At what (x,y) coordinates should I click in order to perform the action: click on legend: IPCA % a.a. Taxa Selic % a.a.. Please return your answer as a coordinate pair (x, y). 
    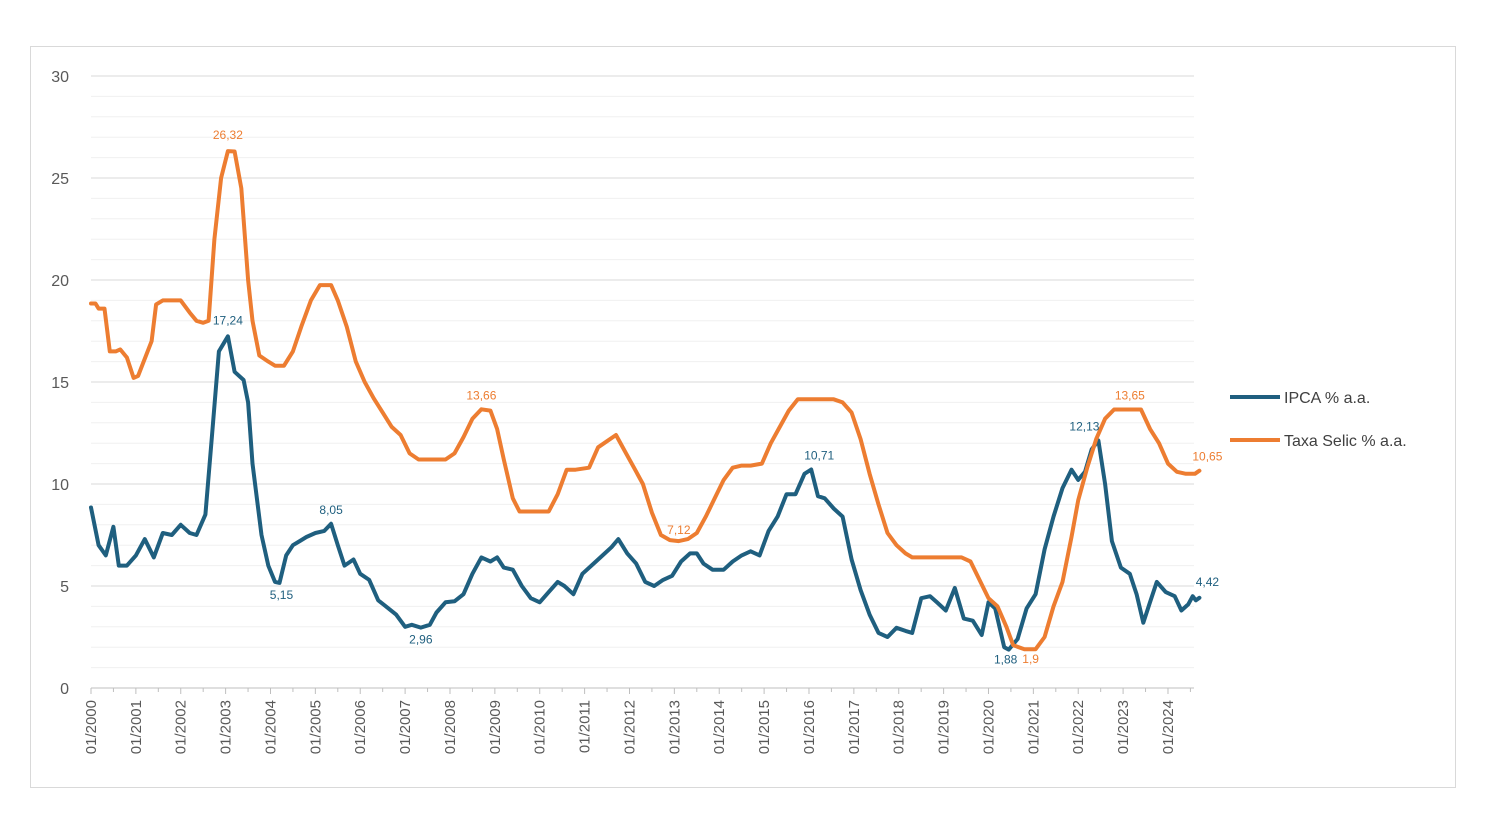
    Looking at the image, I should click on (1318, 420).